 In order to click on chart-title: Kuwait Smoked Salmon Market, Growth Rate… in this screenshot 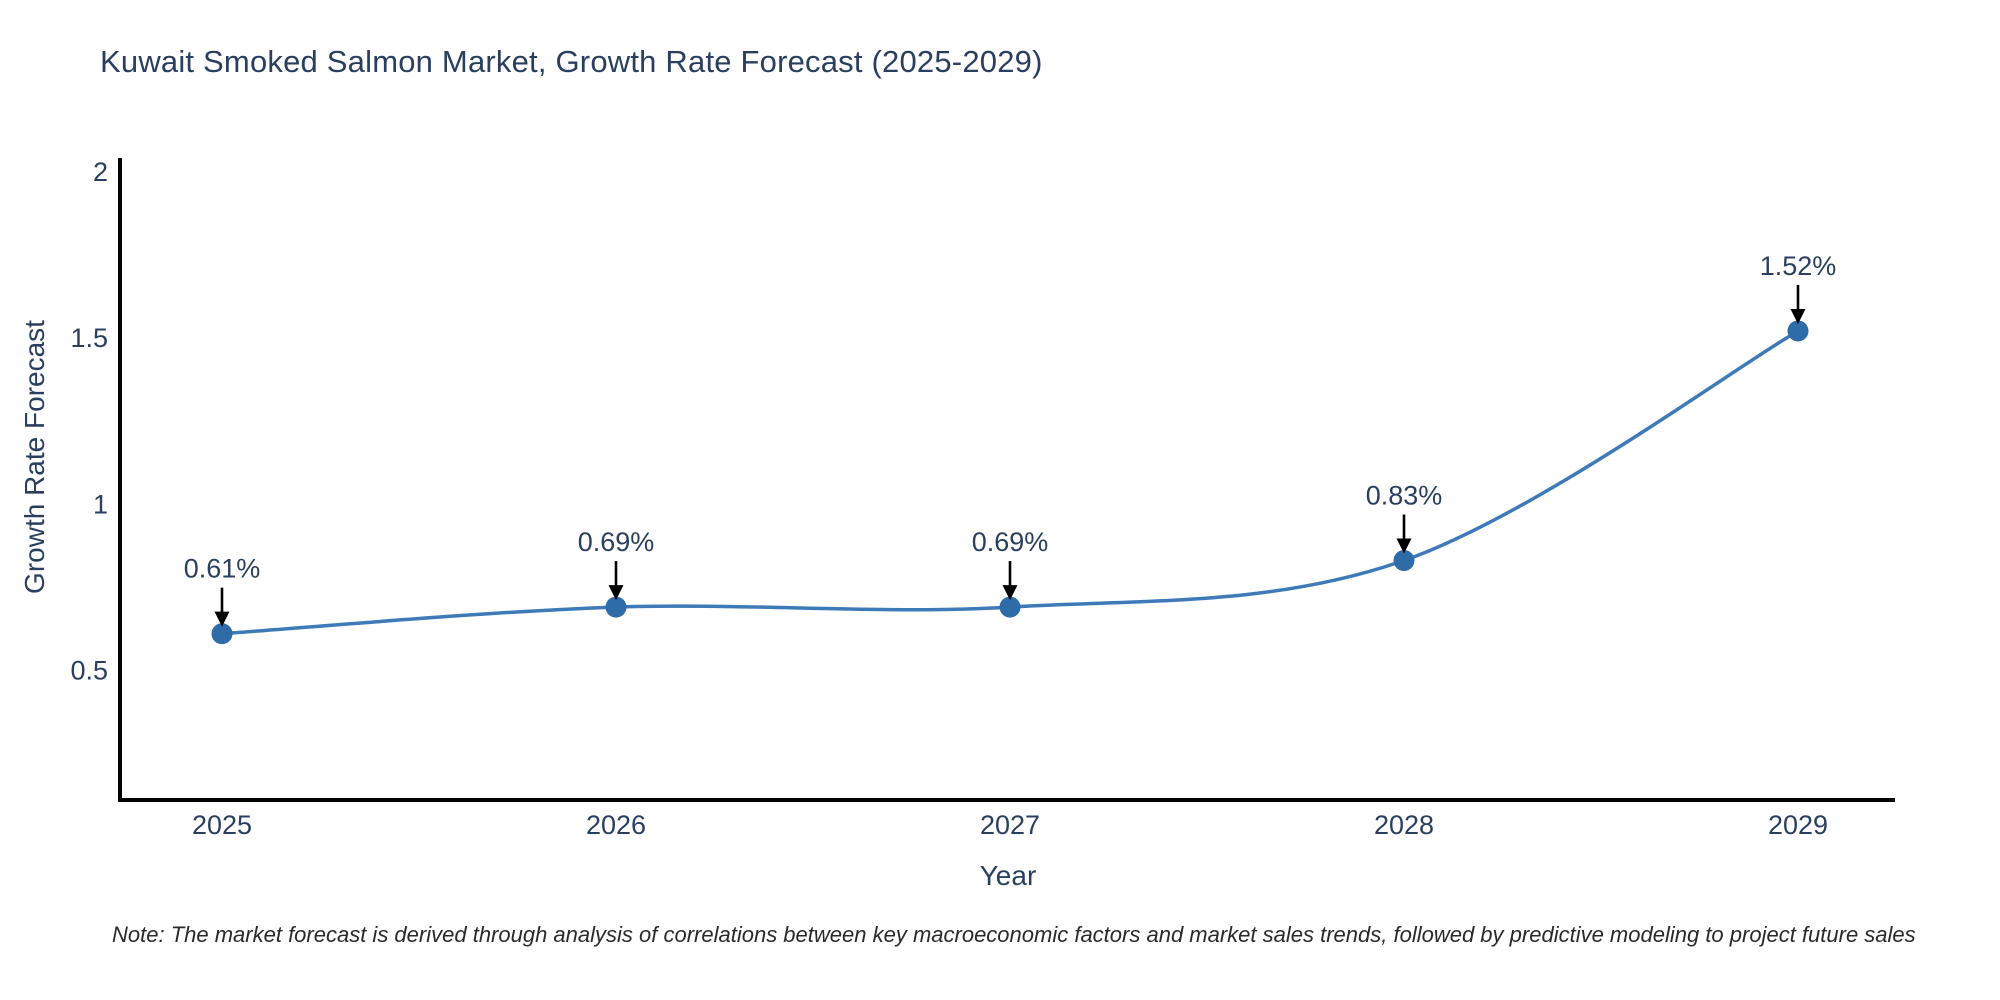, I will do `click(571, 61)`.